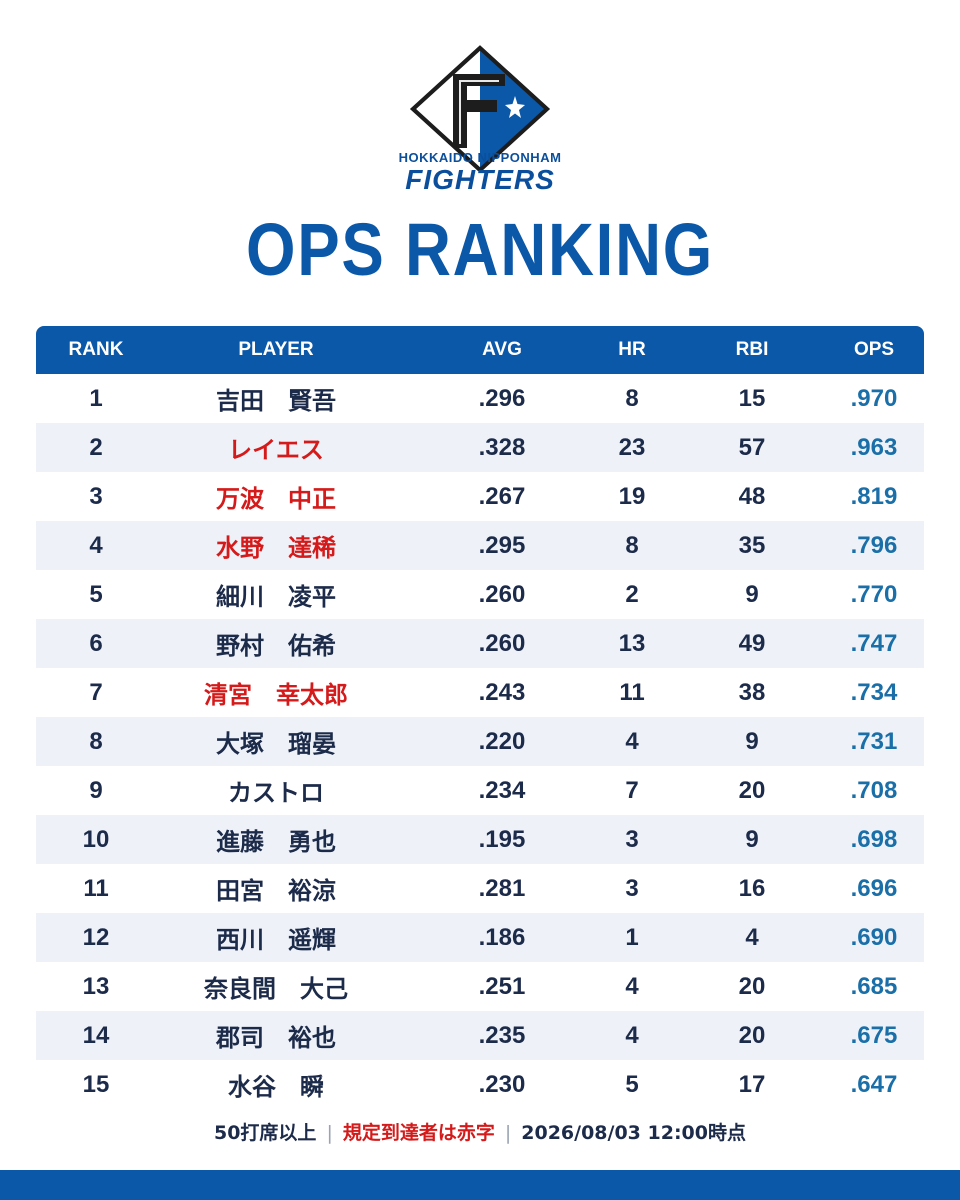  Describe the element at coordinates (874, 937) in the screenshot. I see `cell-ops: .690` at that location.